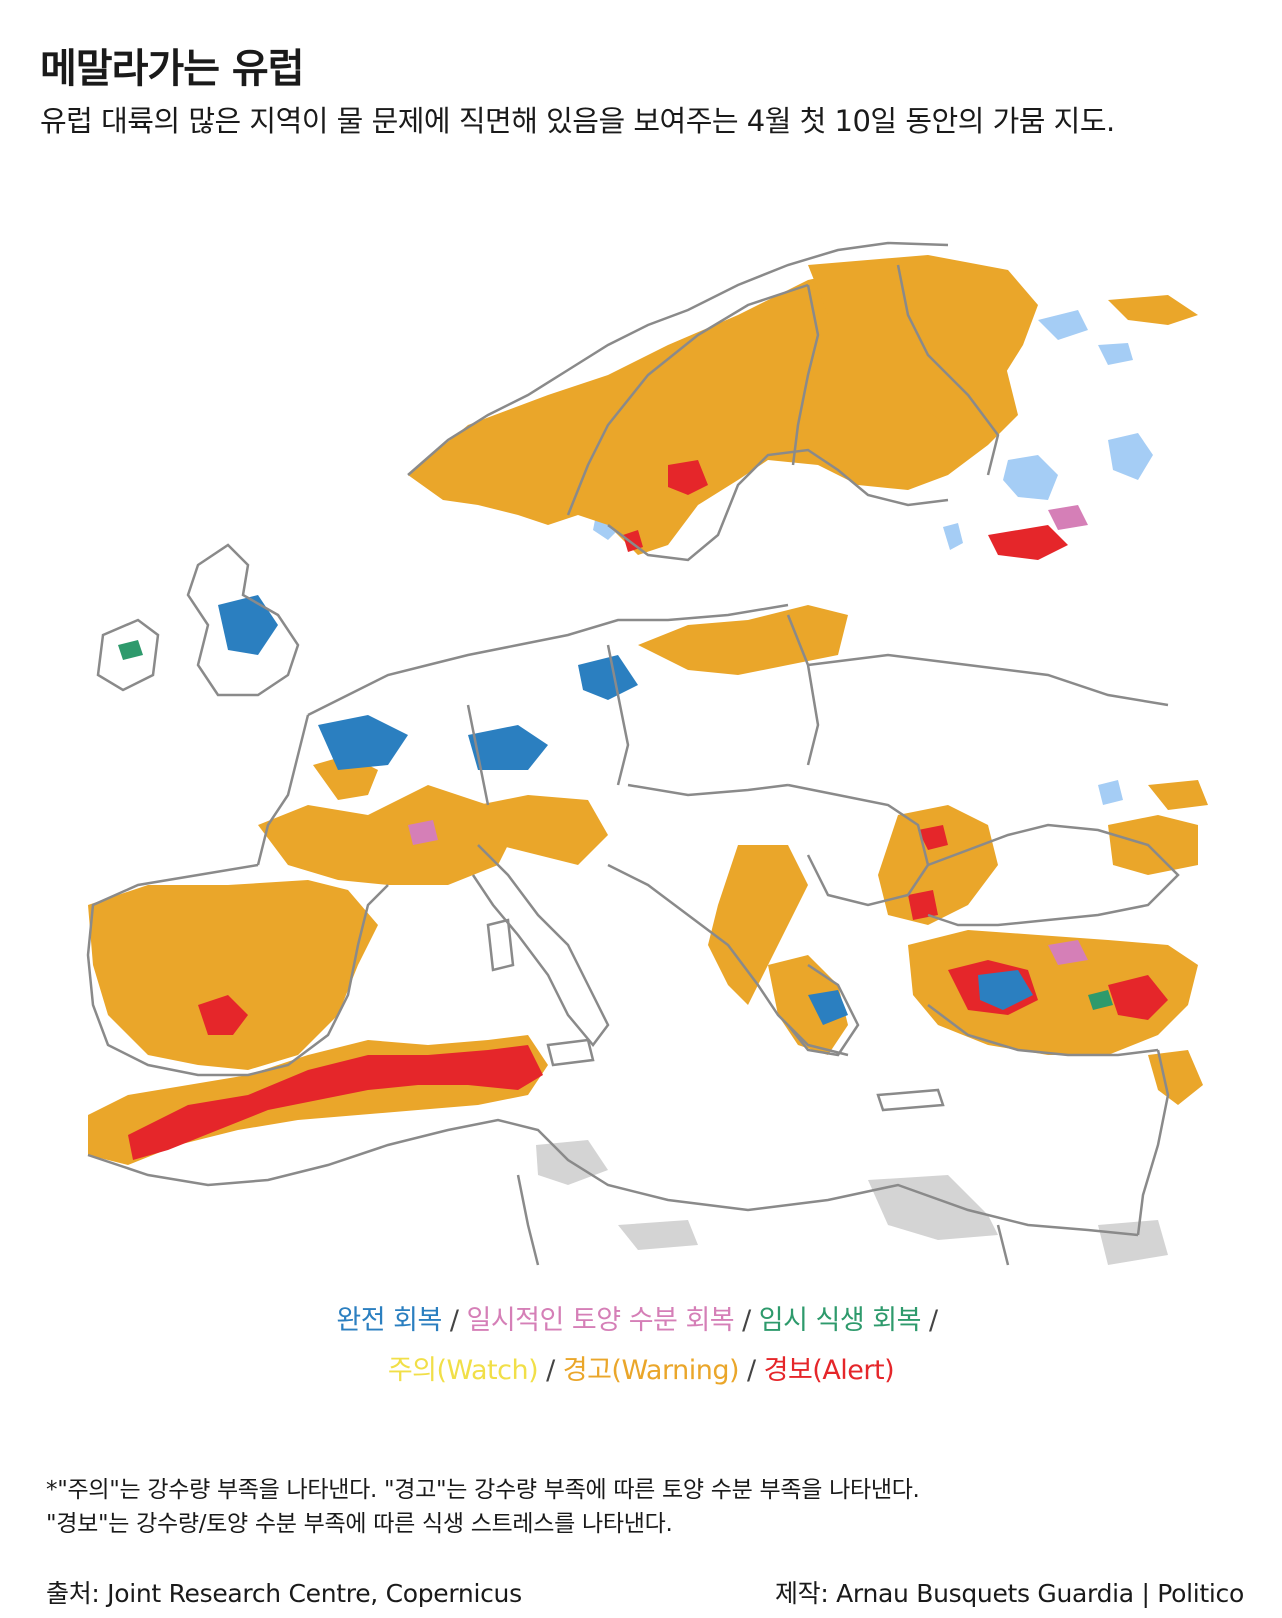 The height and width of the screenshot is (1618, 1282). Describe the element at coordinates (953, 536) in the screenshot. I see `lake-peipus` at that location.